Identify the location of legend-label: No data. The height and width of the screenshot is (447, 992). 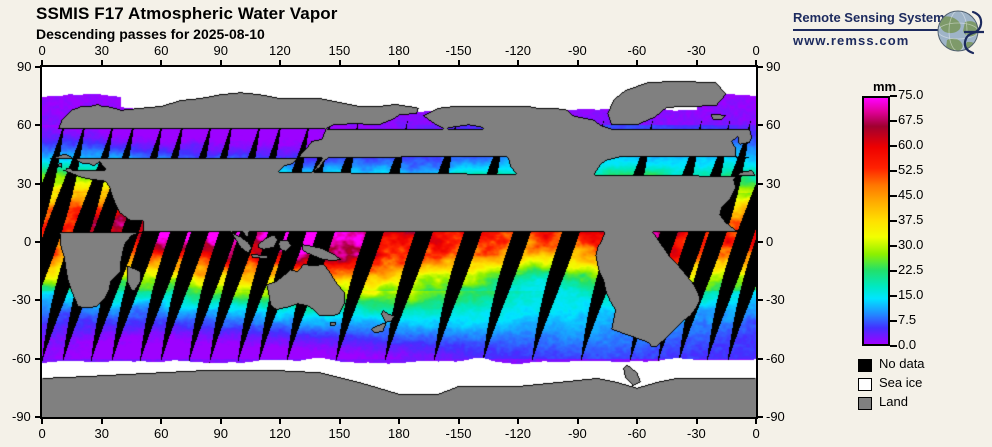
(902, 363).